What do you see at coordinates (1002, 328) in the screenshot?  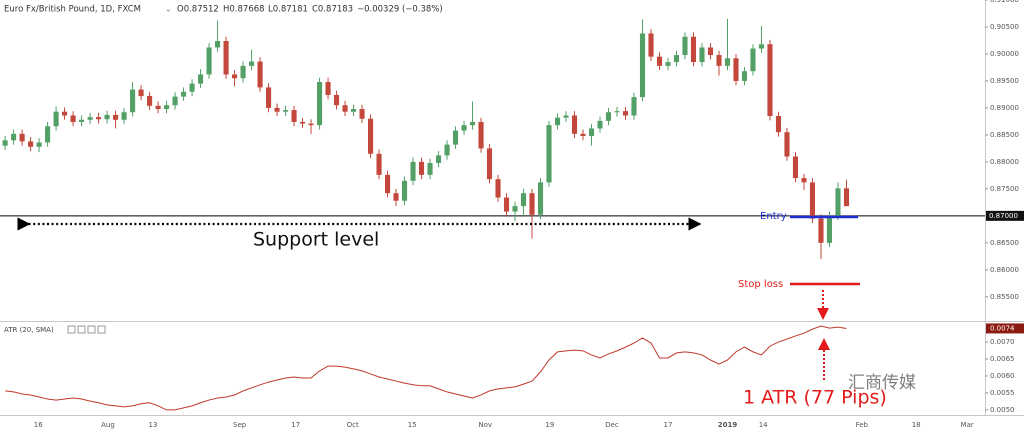 I see `atr-tag-label: 0.0074` at bounding box center [1002, 328].